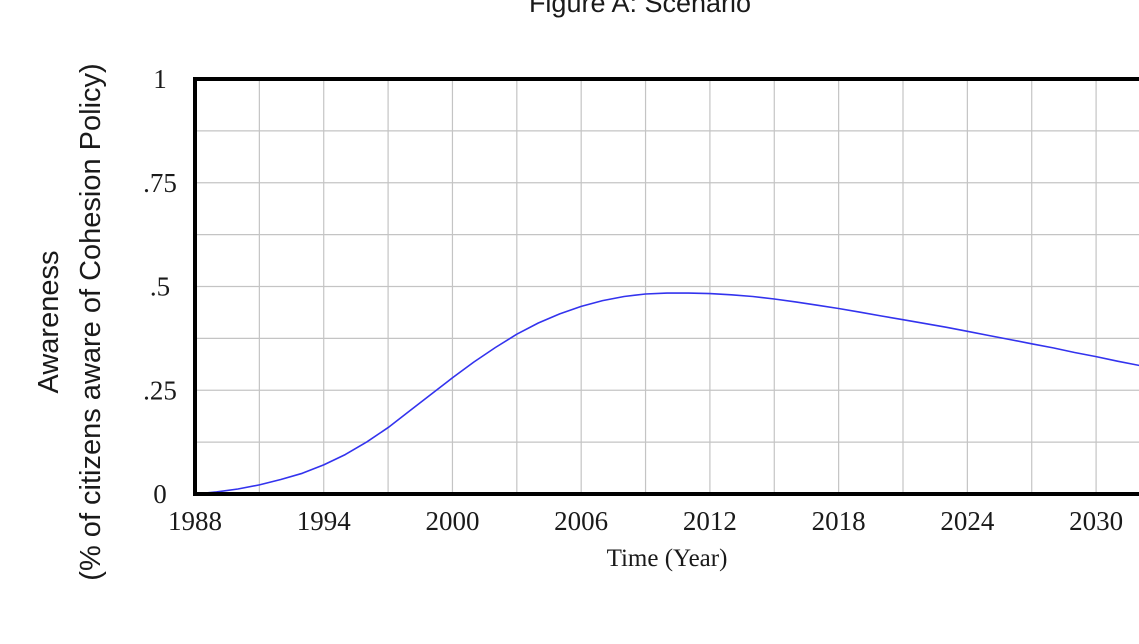 This screenshot has width=1139, height=644. What do you see at coordinates (160, 79) in the screenshot?
I see `y-tick-label: 1` at bounding box center [160, 79].